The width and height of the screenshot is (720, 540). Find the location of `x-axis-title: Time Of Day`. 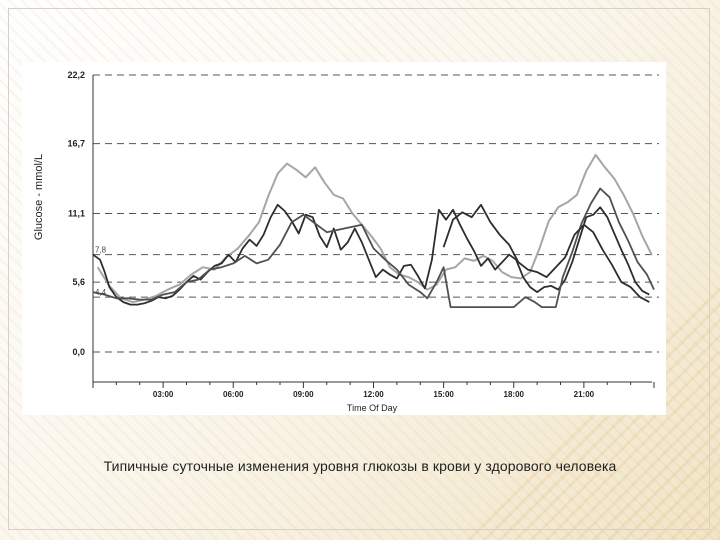

x-axis-title: Time Of Day is located at coordinates (372, 408).